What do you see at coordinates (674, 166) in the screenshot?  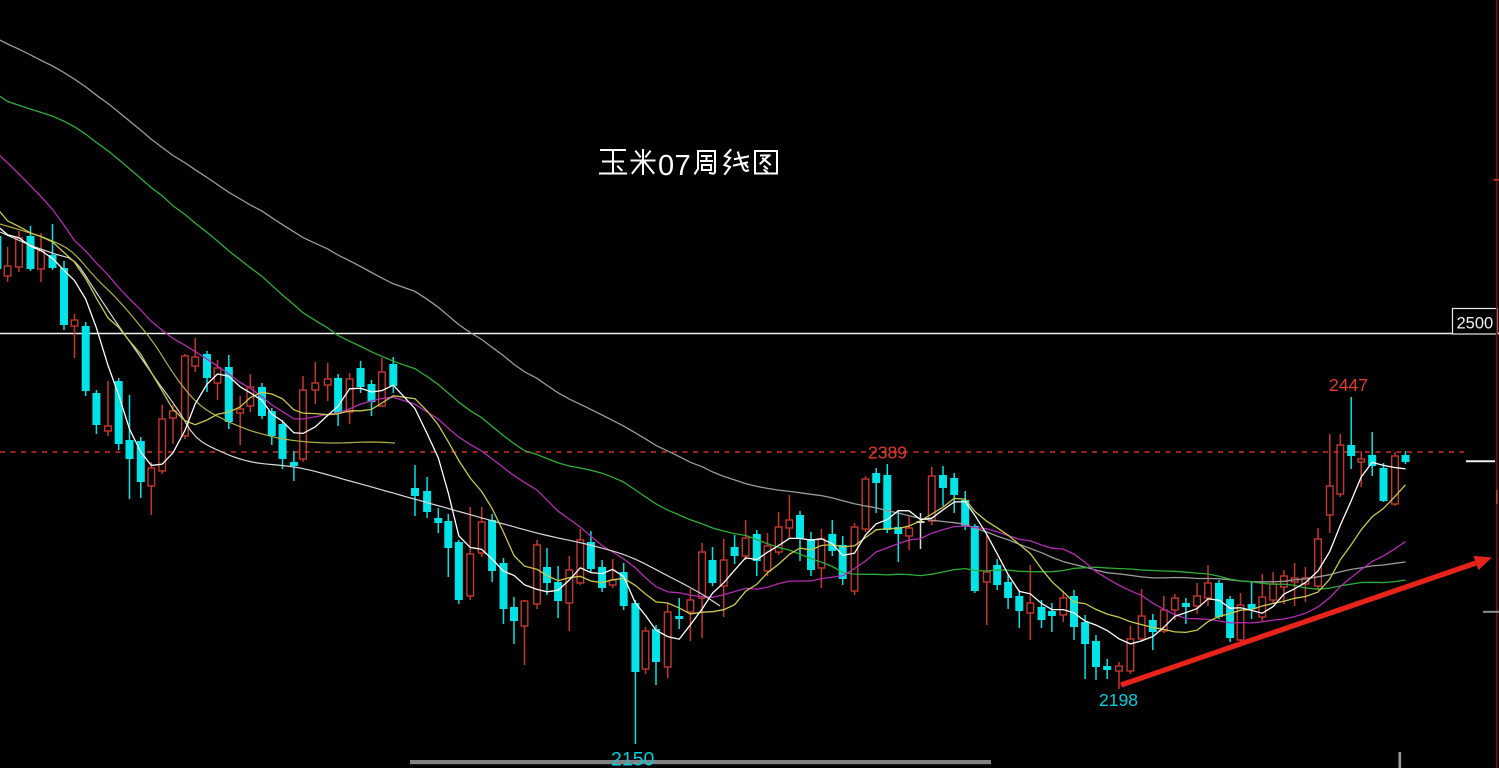 I see `svg-text: 07` at bounding box center [674, 166].